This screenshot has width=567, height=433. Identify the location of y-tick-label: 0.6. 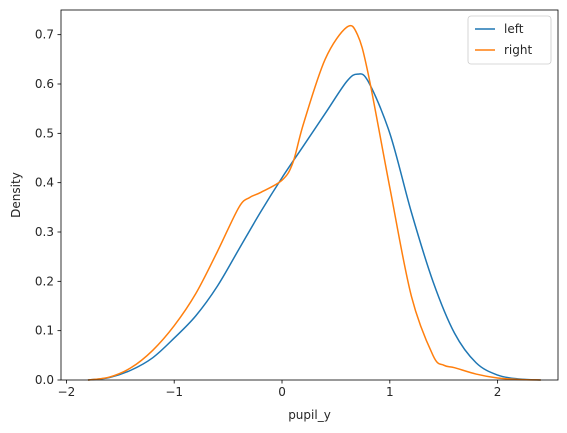
(44, 84).